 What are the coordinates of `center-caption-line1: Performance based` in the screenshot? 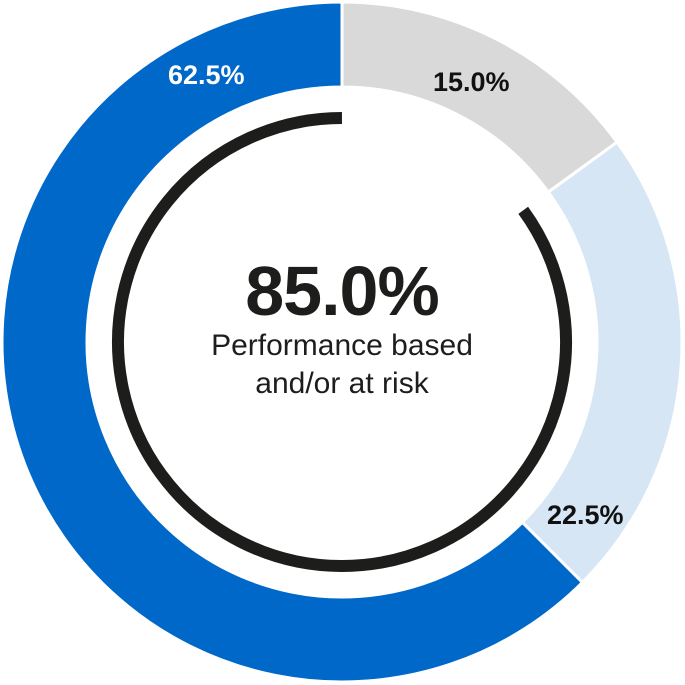 It's located at (342, 345).